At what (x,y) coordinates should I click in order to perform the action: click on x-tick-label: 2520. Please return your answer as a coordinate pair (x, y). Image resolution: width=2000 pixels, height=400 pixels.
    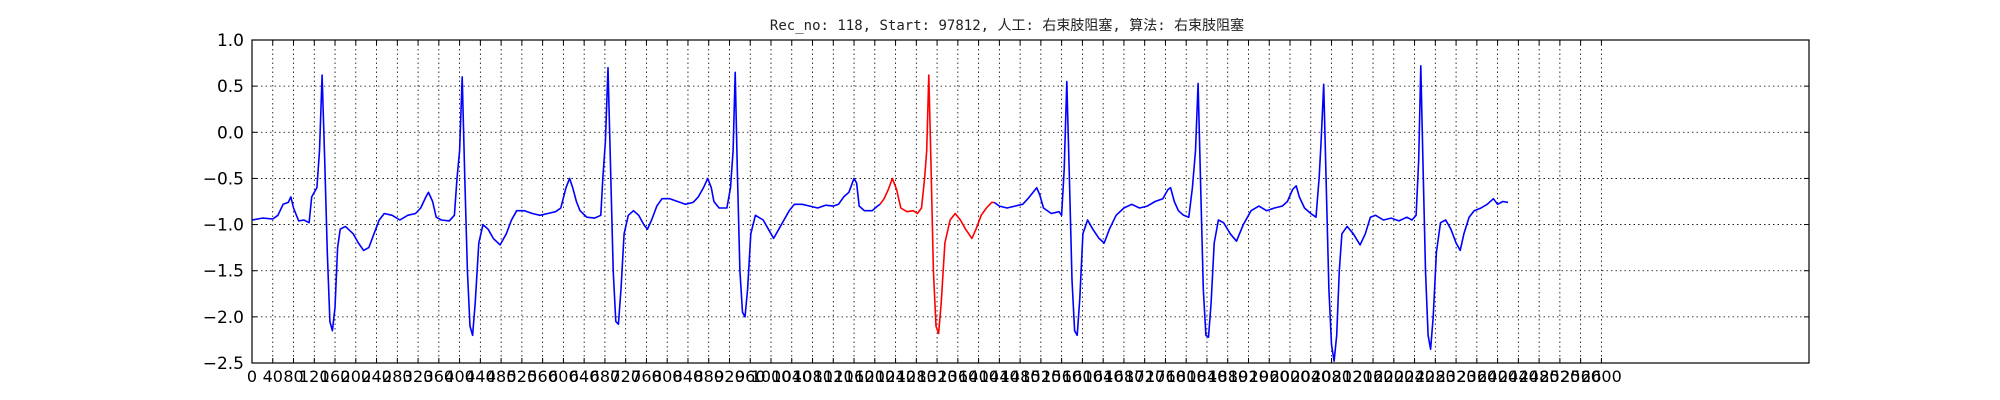
    Looking at the image, I should click on (1560, 376).